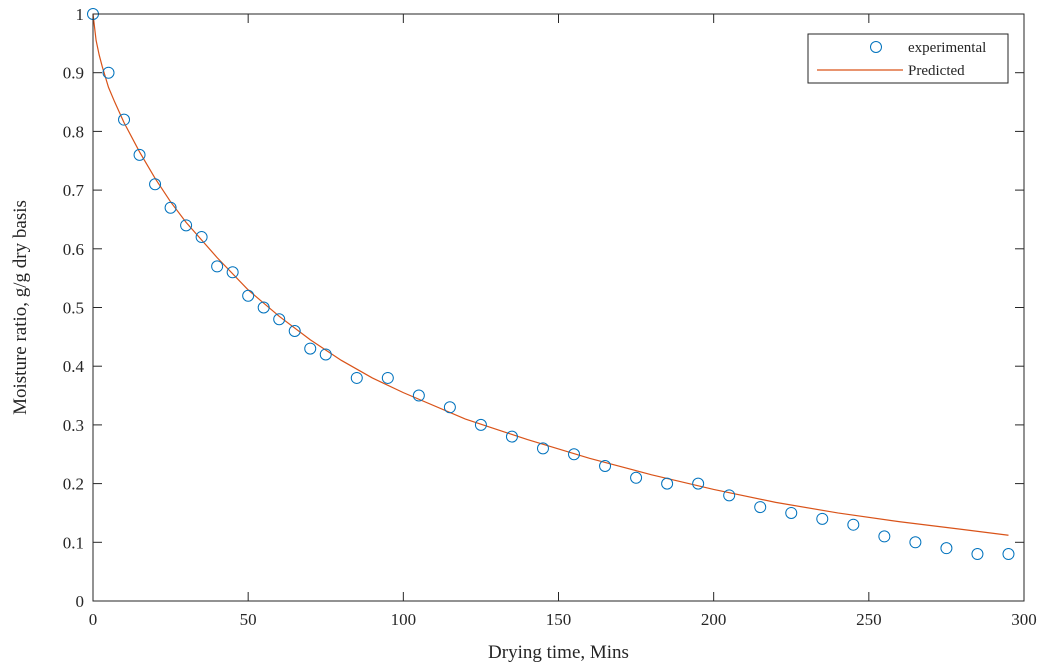 Image resolution: width=1053 pixels, height=667 pixels. I want to click on y-tick-label: 0.8, so click(73, 131).